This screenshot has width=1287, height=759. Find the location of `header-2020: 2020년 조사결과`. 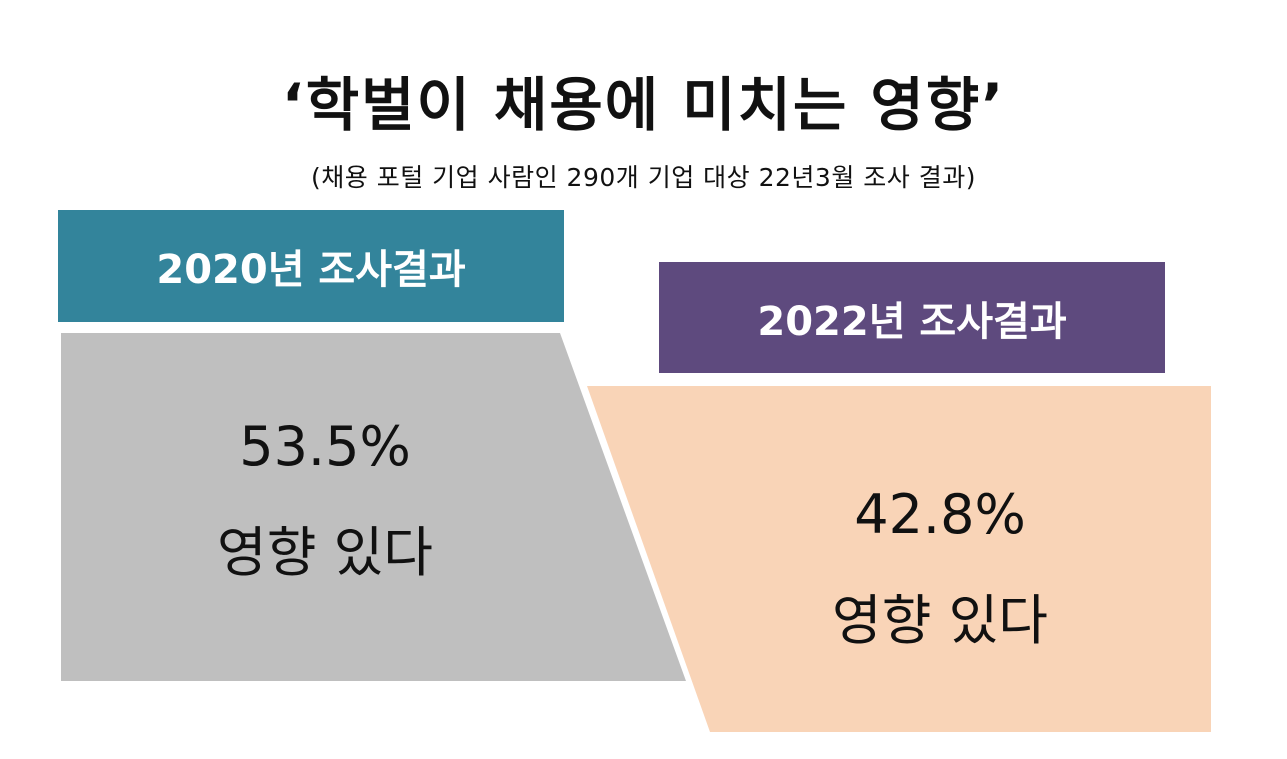

header-2020: 2020년 조사결과 is located at coordinates (311, 270).